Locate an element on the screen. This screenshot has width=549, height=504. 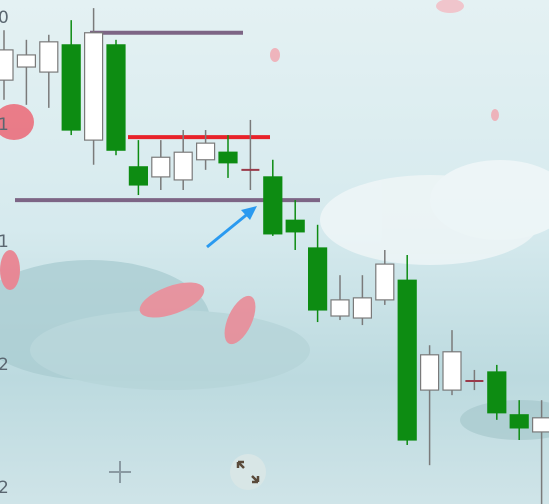
crosshair-icon is located at coordinates (120, 472).